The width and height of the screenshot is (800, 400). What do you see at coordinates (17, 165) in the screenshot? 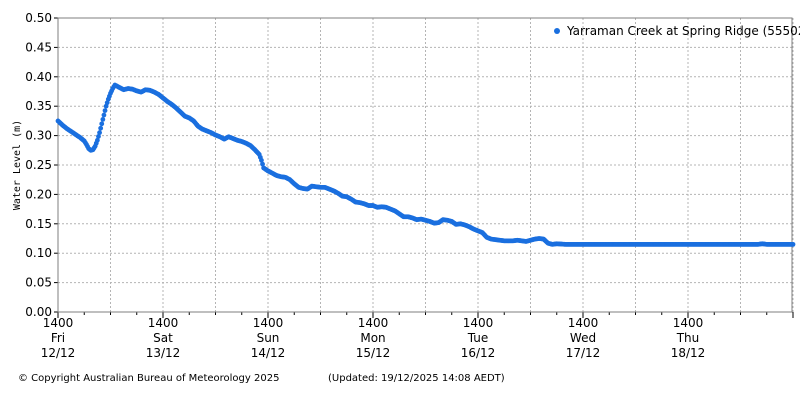
I see `y-axis-title: Water Level (m)` at bounding box center [17, 165].